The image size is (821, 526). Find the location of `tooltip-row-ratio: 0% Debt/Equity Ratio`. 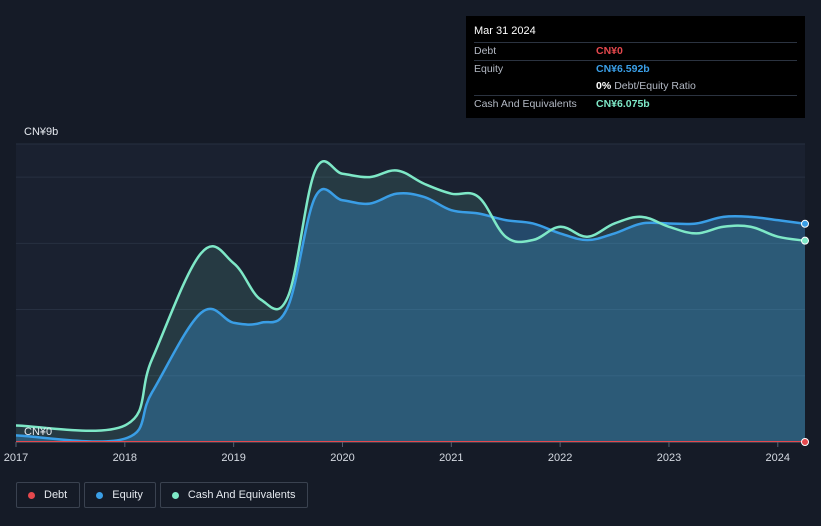

tooltip-row-ratio: 0% Debt/Equity Ratio is located at coordinates (635, 86).